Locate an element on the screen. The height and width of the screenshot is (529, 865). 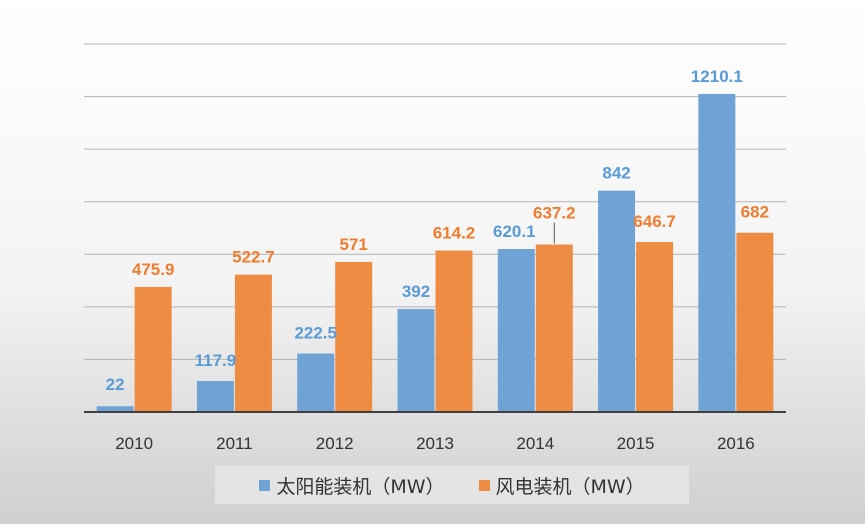
data-label-solar-2015: 842 is located at coordinates (616, 173).